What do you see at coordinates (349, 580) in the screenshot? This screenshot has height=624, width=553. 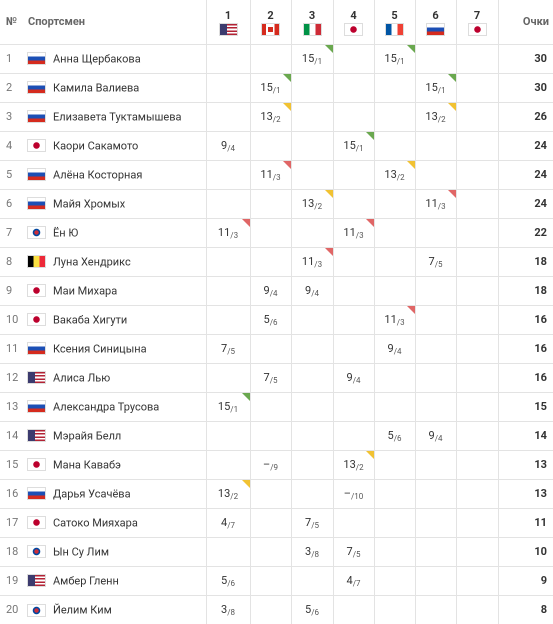 I see `points-value: 4` at bounding box center [349, 580].